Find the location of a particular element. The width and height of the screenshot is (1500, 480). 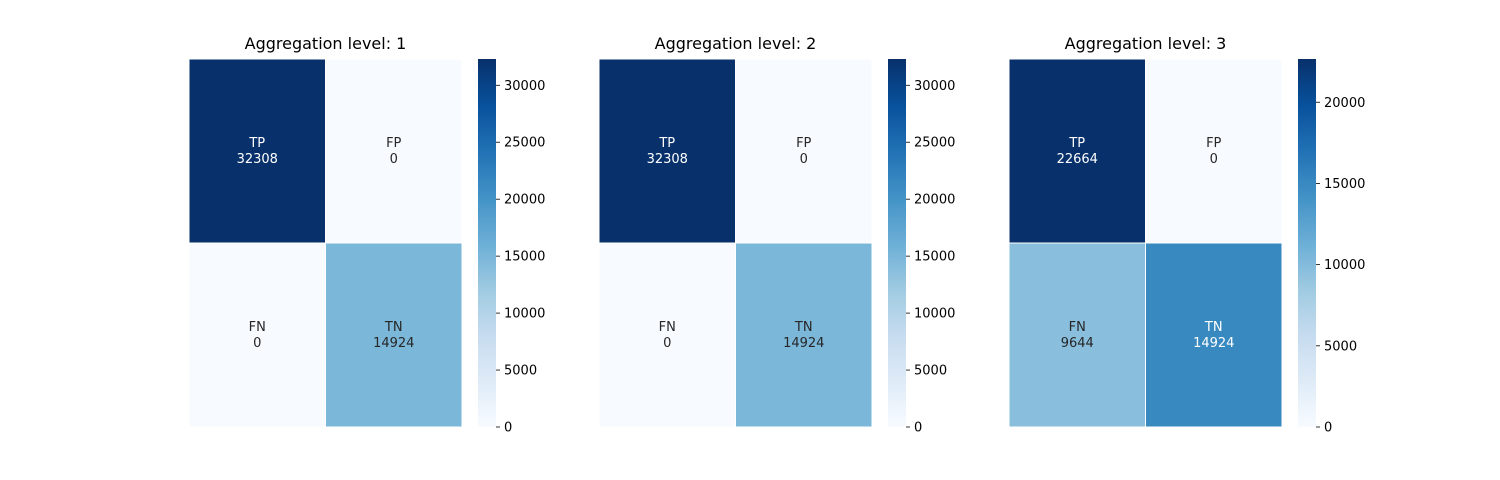

cell-value: 22664 is located at coordinates (1077, 159).